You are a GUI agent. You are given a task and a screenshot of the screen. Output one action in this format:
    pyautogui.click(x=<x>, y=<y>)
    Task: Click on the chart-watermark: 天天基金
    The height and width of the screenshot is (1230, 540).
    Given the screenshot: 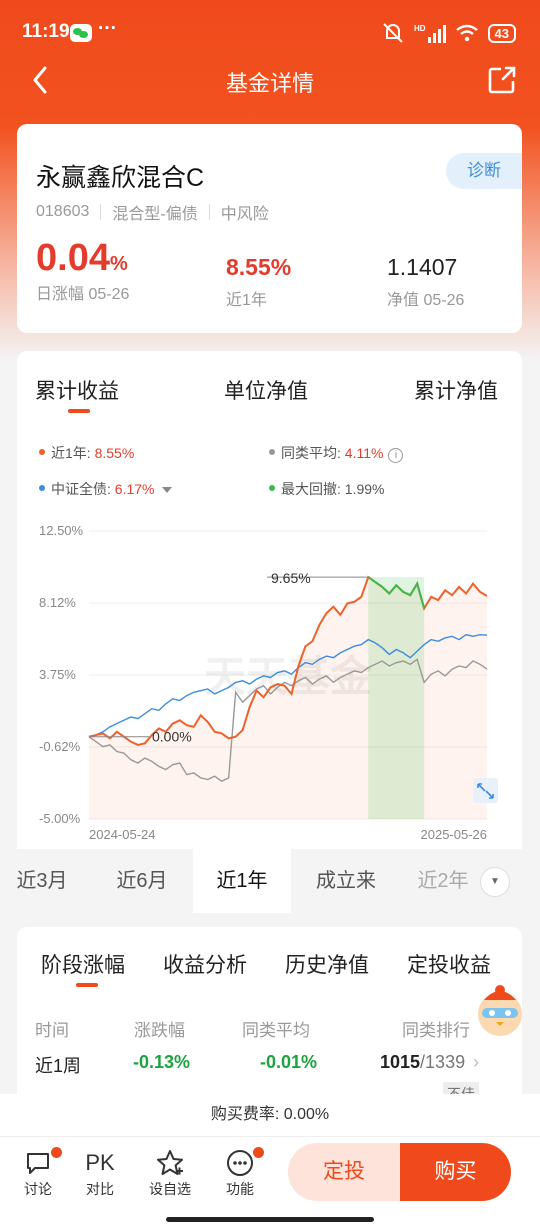 What is the action you would take?
    pyautogui.click(x=288, y=676)
    